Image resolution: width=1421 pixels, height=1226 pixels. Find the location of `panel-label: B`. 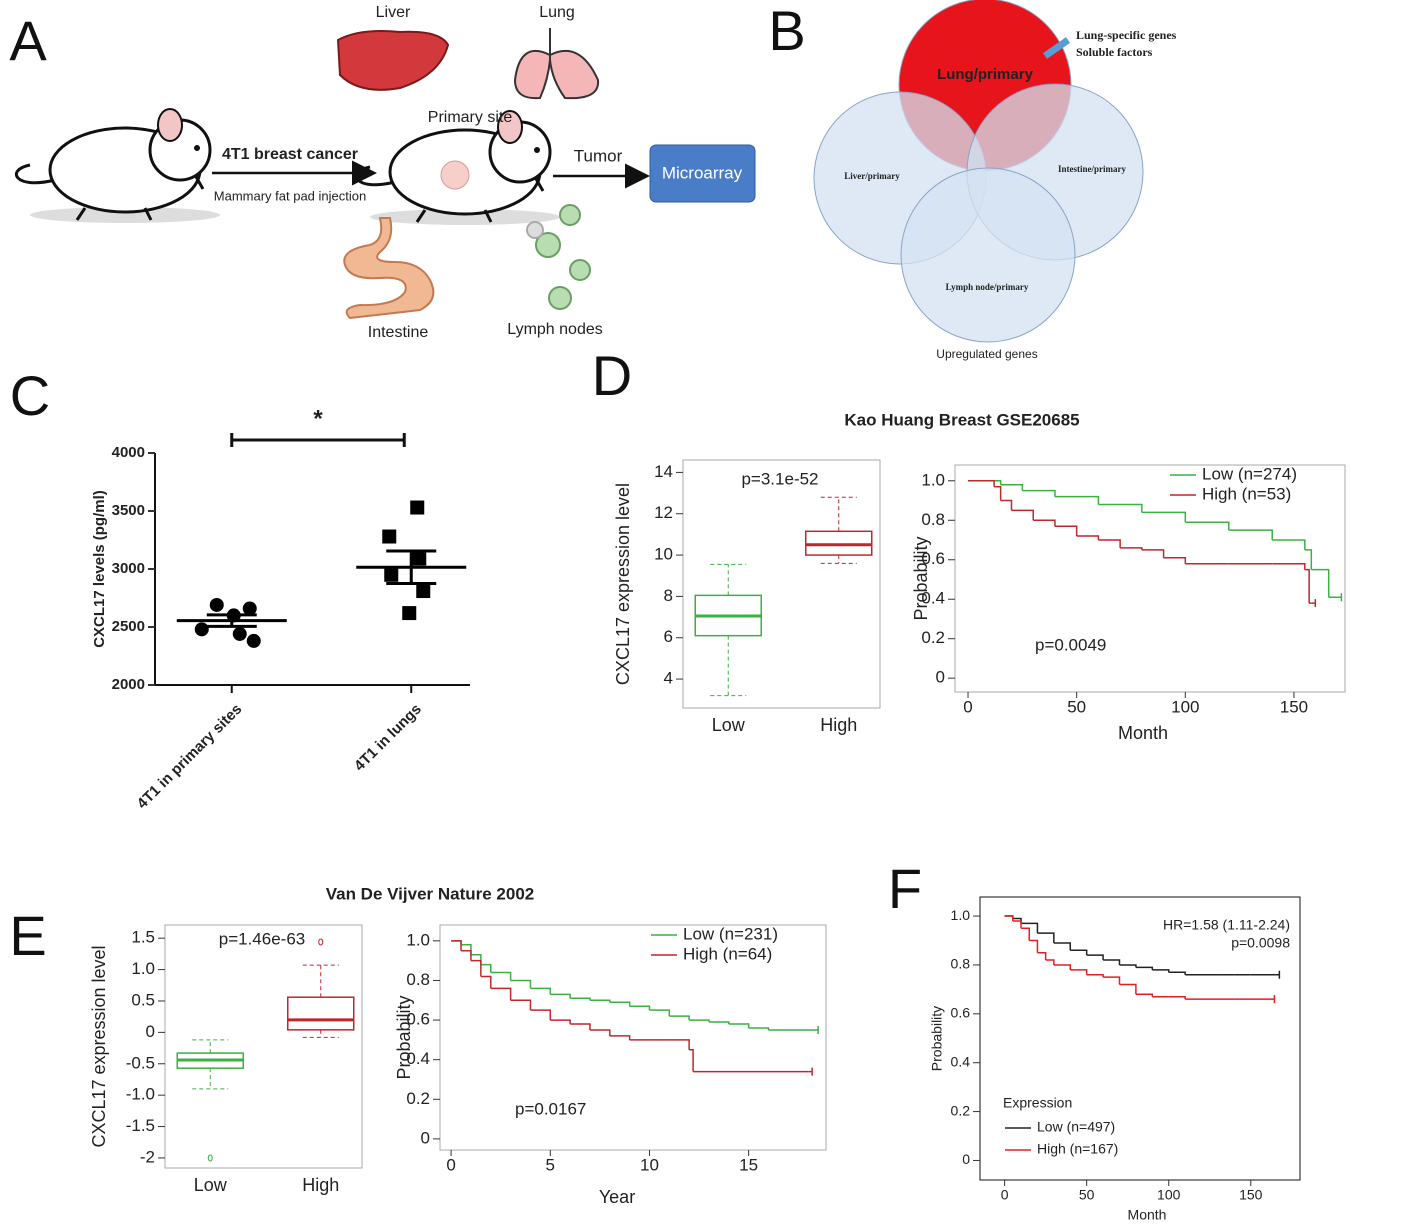

panel-label: B is located at coordinates (786, 31).